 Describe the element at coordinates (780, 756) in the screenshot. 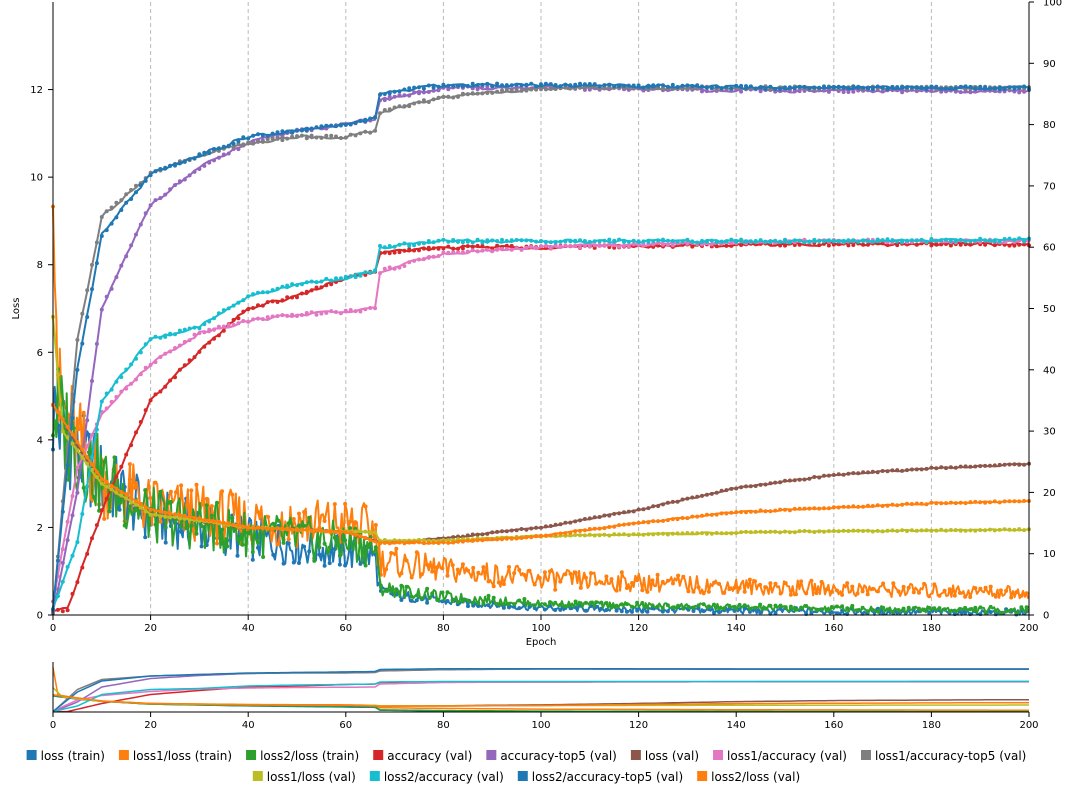

I see `legend-item: loss1/accuracy (val)` at that location.